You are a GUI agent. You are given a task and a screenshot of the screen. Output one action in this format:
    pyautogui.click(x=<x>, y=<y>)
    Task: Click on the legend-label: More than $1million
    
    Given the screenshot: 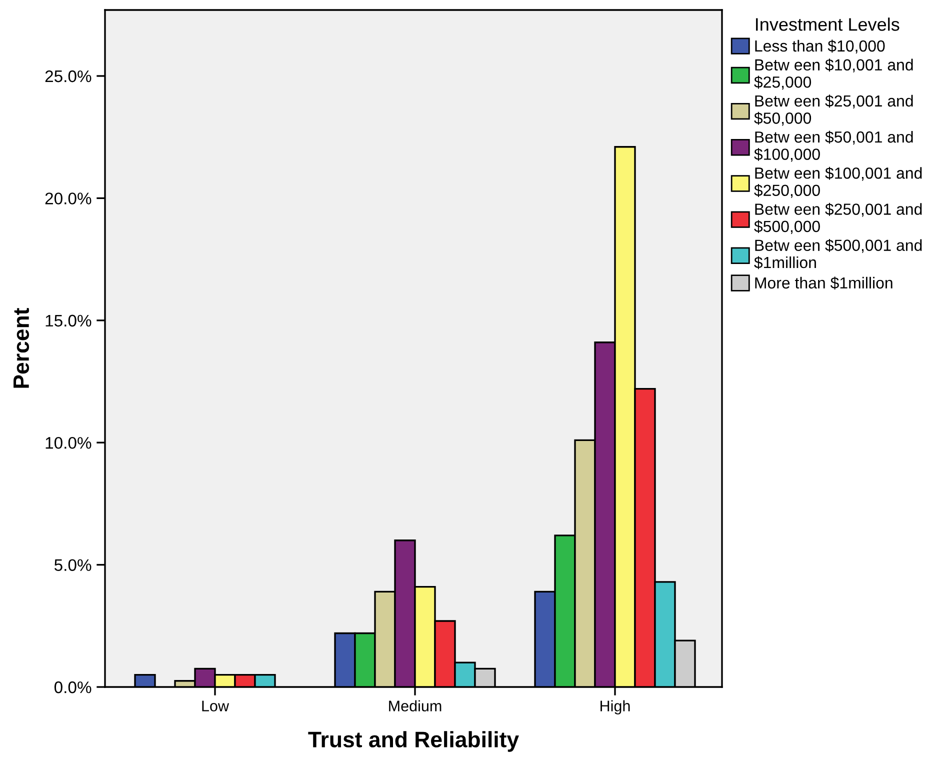 What is the action you would take?
    pyautogui.click(x=823, y=283)
    